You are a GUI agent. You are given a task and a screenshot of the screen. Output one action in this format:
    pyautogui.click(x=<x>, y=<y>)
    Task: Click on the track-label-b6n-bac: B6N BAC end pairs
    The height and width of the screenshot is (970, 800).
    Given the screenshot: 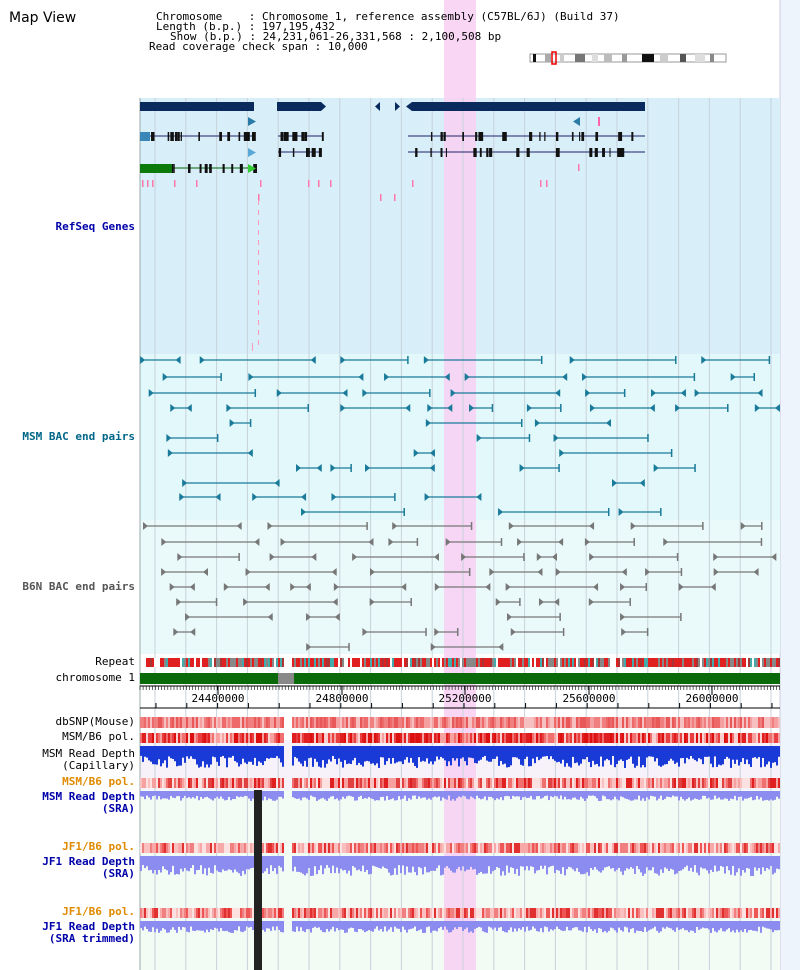 What is the action you would take?
    pyautogui.click(x=78, y=586)
    